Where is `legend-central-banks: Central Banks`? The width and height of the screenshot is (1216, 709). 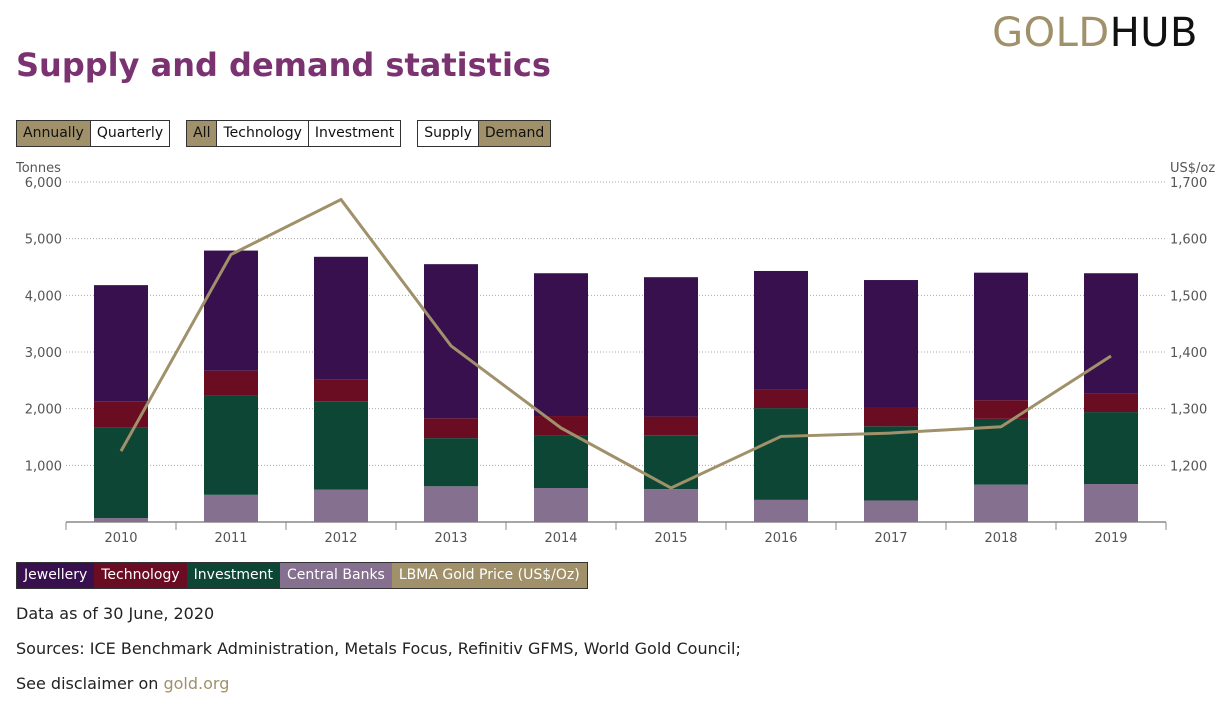 legend-central-banks: Central Banks is located at coordinates (335, 575).